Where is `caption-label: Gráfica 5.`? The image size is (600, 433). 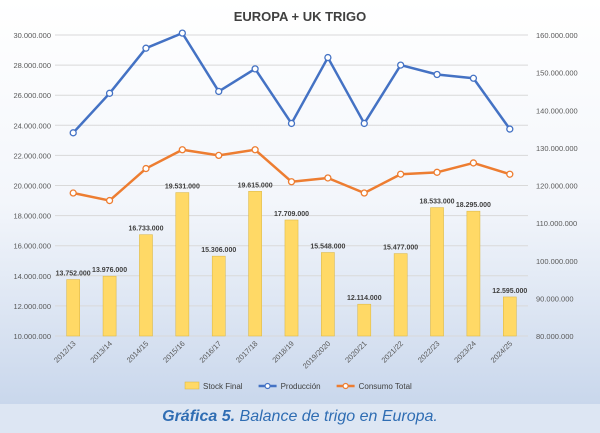 caption-label: Gráfica 5. is located at coordinates (199, 416).